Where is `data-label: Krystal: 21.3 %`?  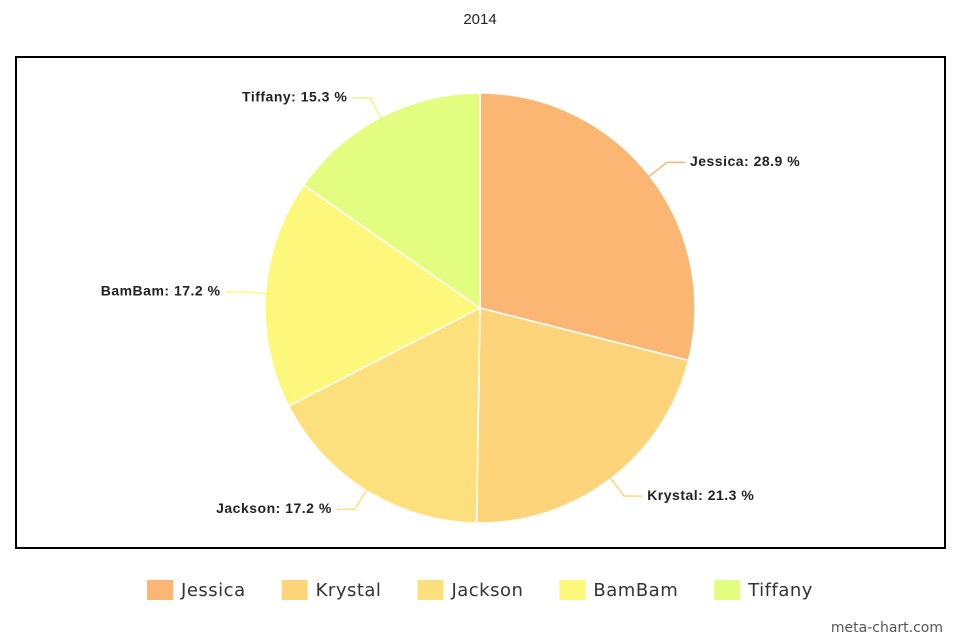
data-label: Krystal: 21.3 % is located at coordinates (700, 495).